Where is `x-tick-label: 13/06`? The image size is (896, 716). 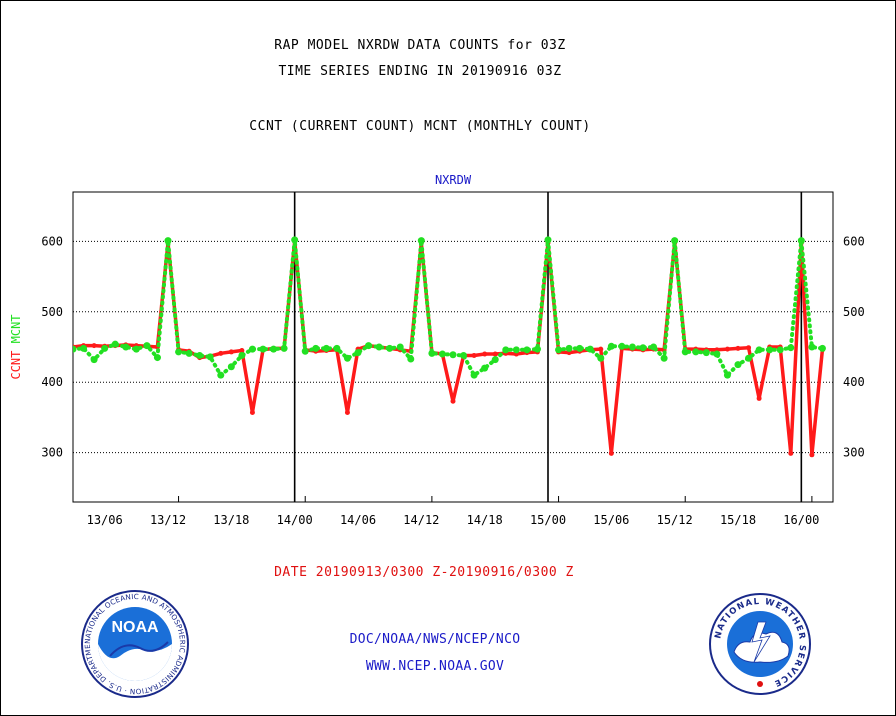 x-tick-label: 13/06 is located at coordinates (105, 520).